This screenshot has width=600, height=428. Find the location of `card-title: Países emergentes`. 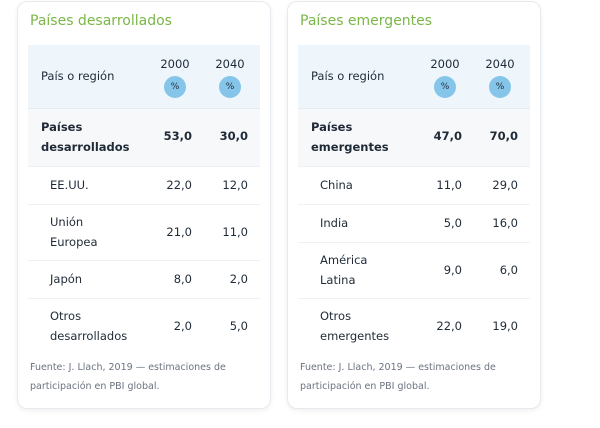

card-title: Países emergentes is located at coordinates (366, 21).